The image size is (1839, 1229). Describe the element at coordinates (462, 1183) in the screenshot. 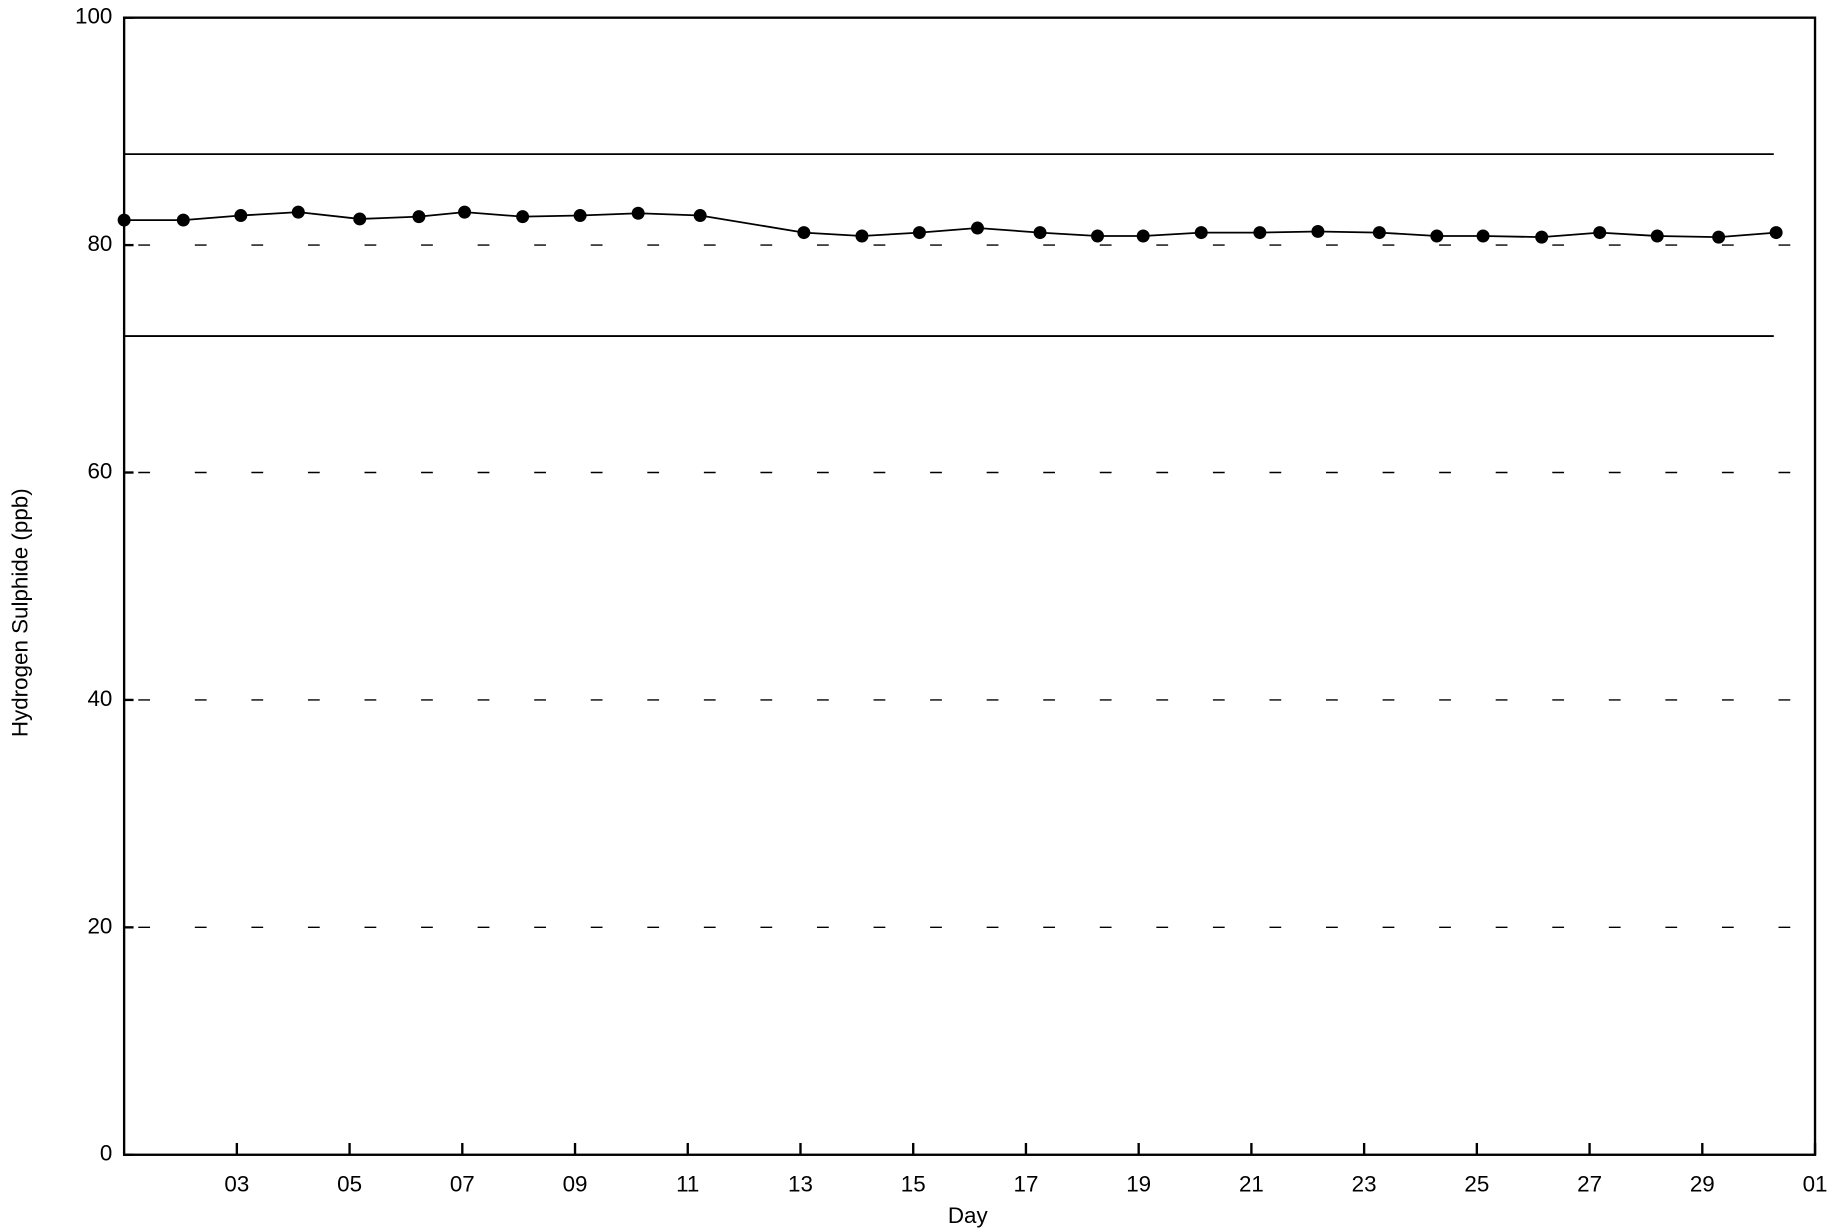

I see `x-tick-label: 07` at that location.